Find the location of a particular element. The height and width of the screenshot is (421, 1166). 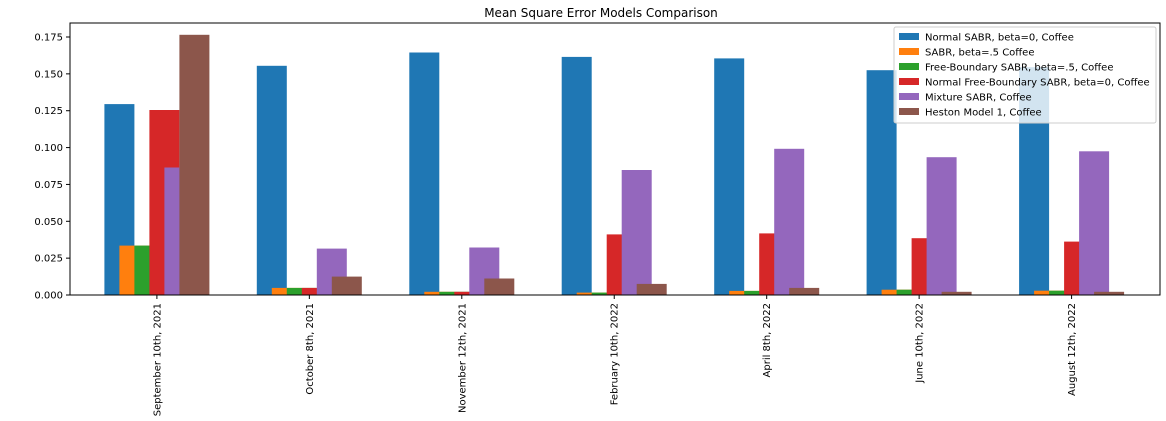

y-tick-label: 0.100 is located at coordinates (48, 148).